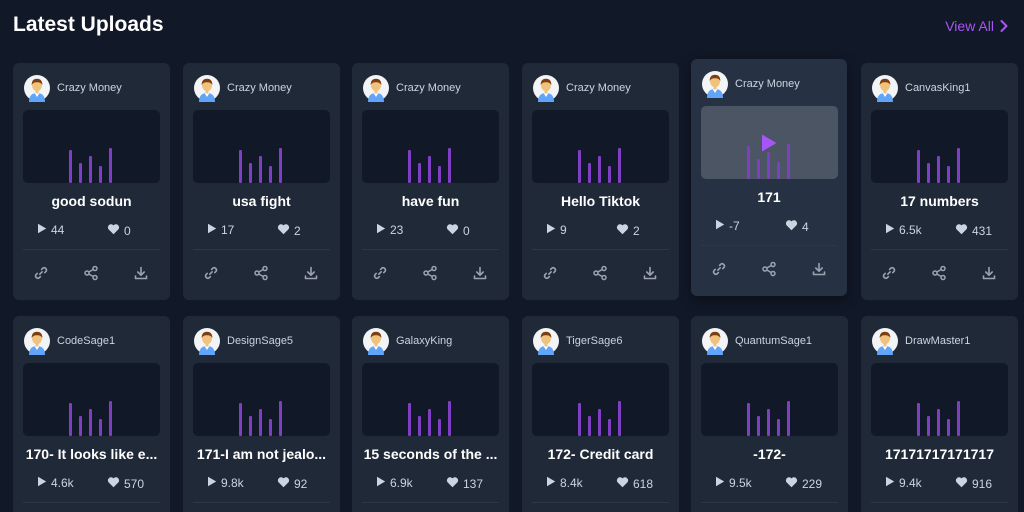 This screenshot has width=1024, height=512. Describe the element at coordinates (938, 88) in the screenshot. I see `uploader-name: CanvasKing1` at that location.